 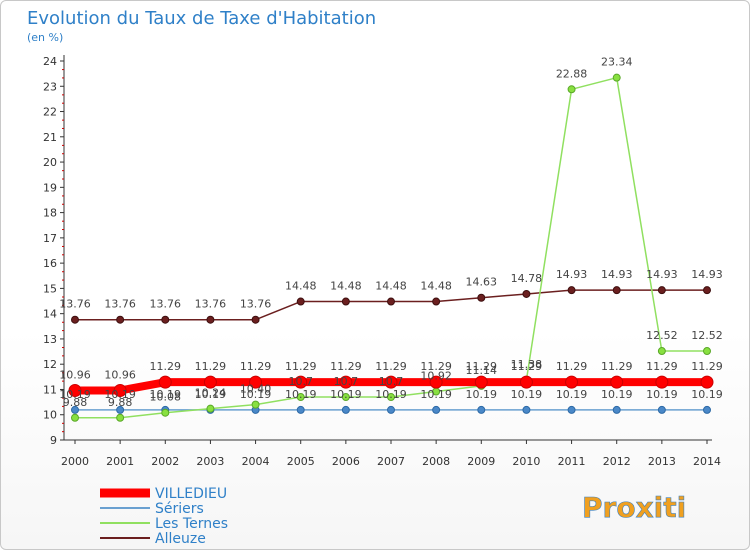 I want to click on y-tick-label: 17, so click(x=50, y=238).